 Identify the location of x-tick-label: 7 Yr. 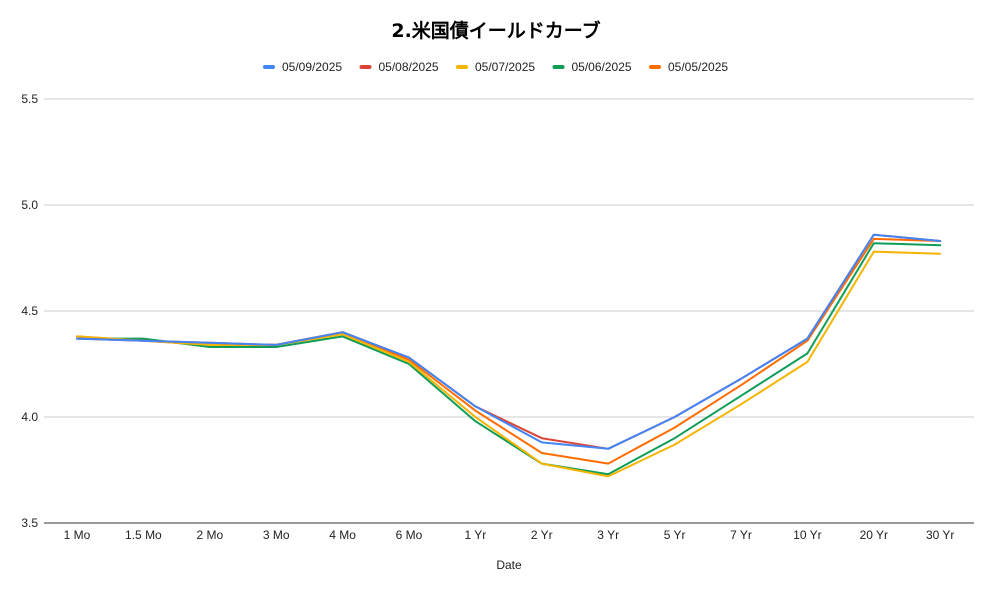
(741, 535).